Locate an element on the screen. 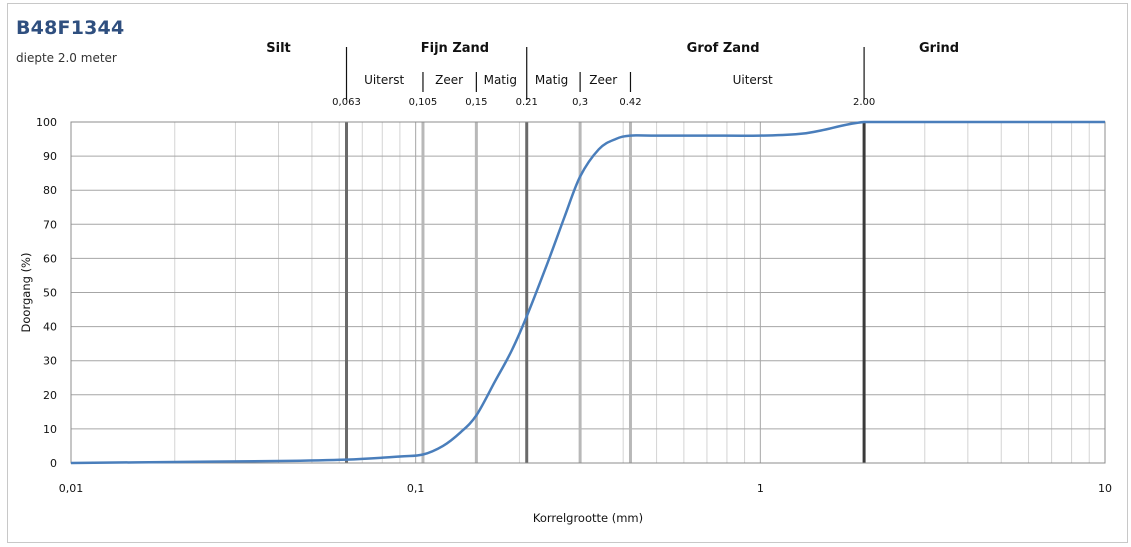 The image size is (1131, 547). zone-label: Silt is located at coordinates (278, 48).